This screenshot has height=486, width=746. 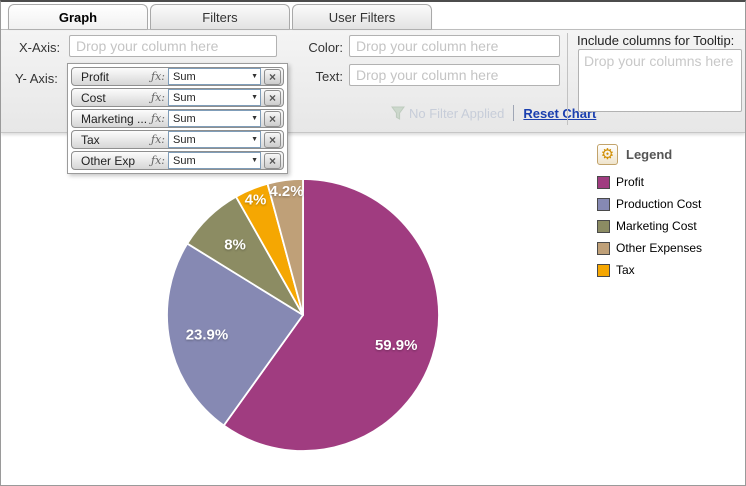 I want to click on tab-label: Filters, so click(x=220, y=17).